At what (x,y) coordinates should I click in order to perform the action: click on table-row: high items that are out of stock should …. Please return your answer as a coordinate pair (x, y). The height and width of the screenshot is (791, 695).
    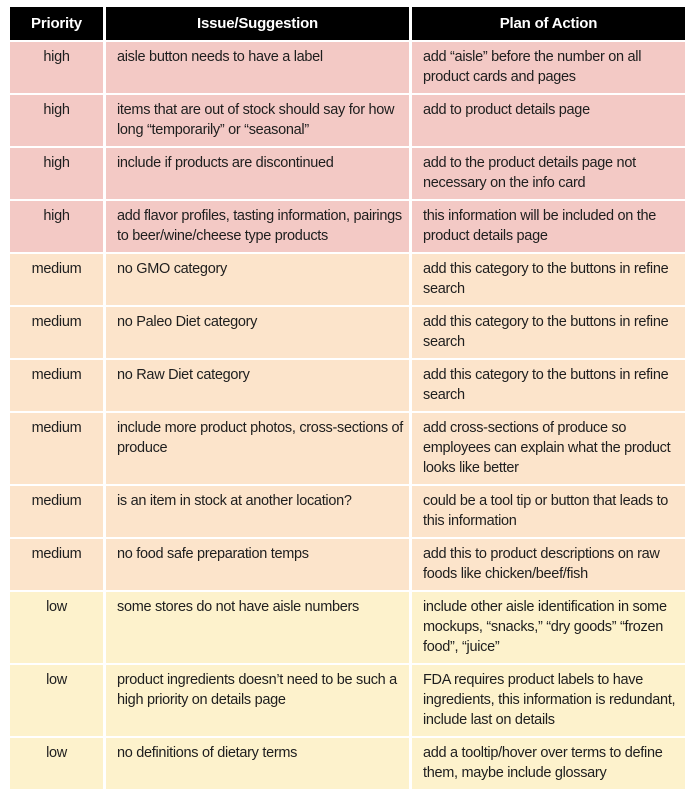
    Looking at the image, I should click on (347, 120).